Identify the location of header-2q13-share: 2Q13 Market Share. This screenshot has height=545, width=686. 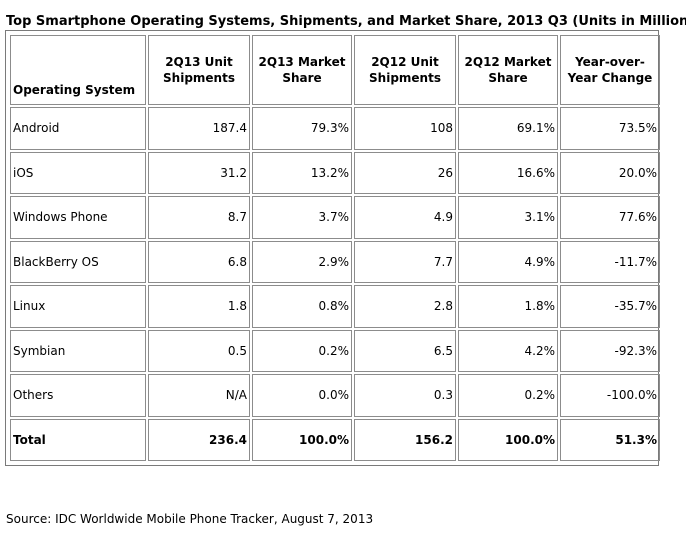
(302, 70).